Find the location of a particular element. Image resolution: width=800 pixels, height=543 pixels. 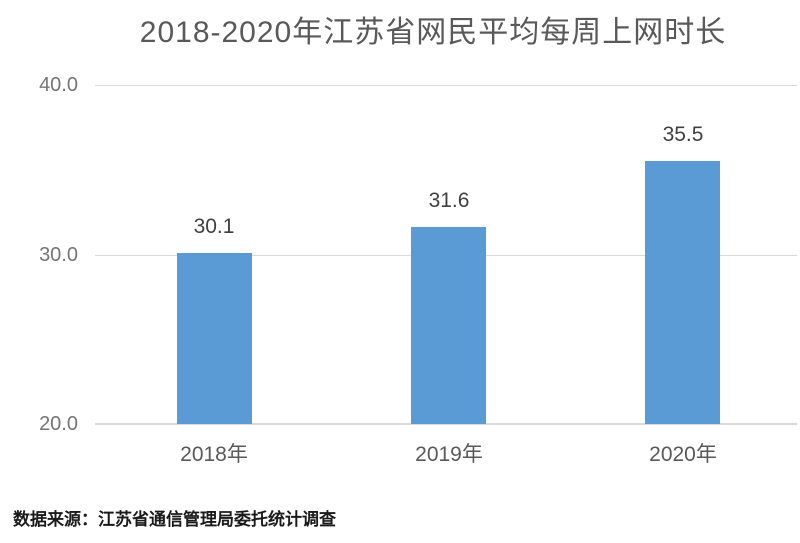

bar-value-label: 30.1 is located at coordinates (214, 226).